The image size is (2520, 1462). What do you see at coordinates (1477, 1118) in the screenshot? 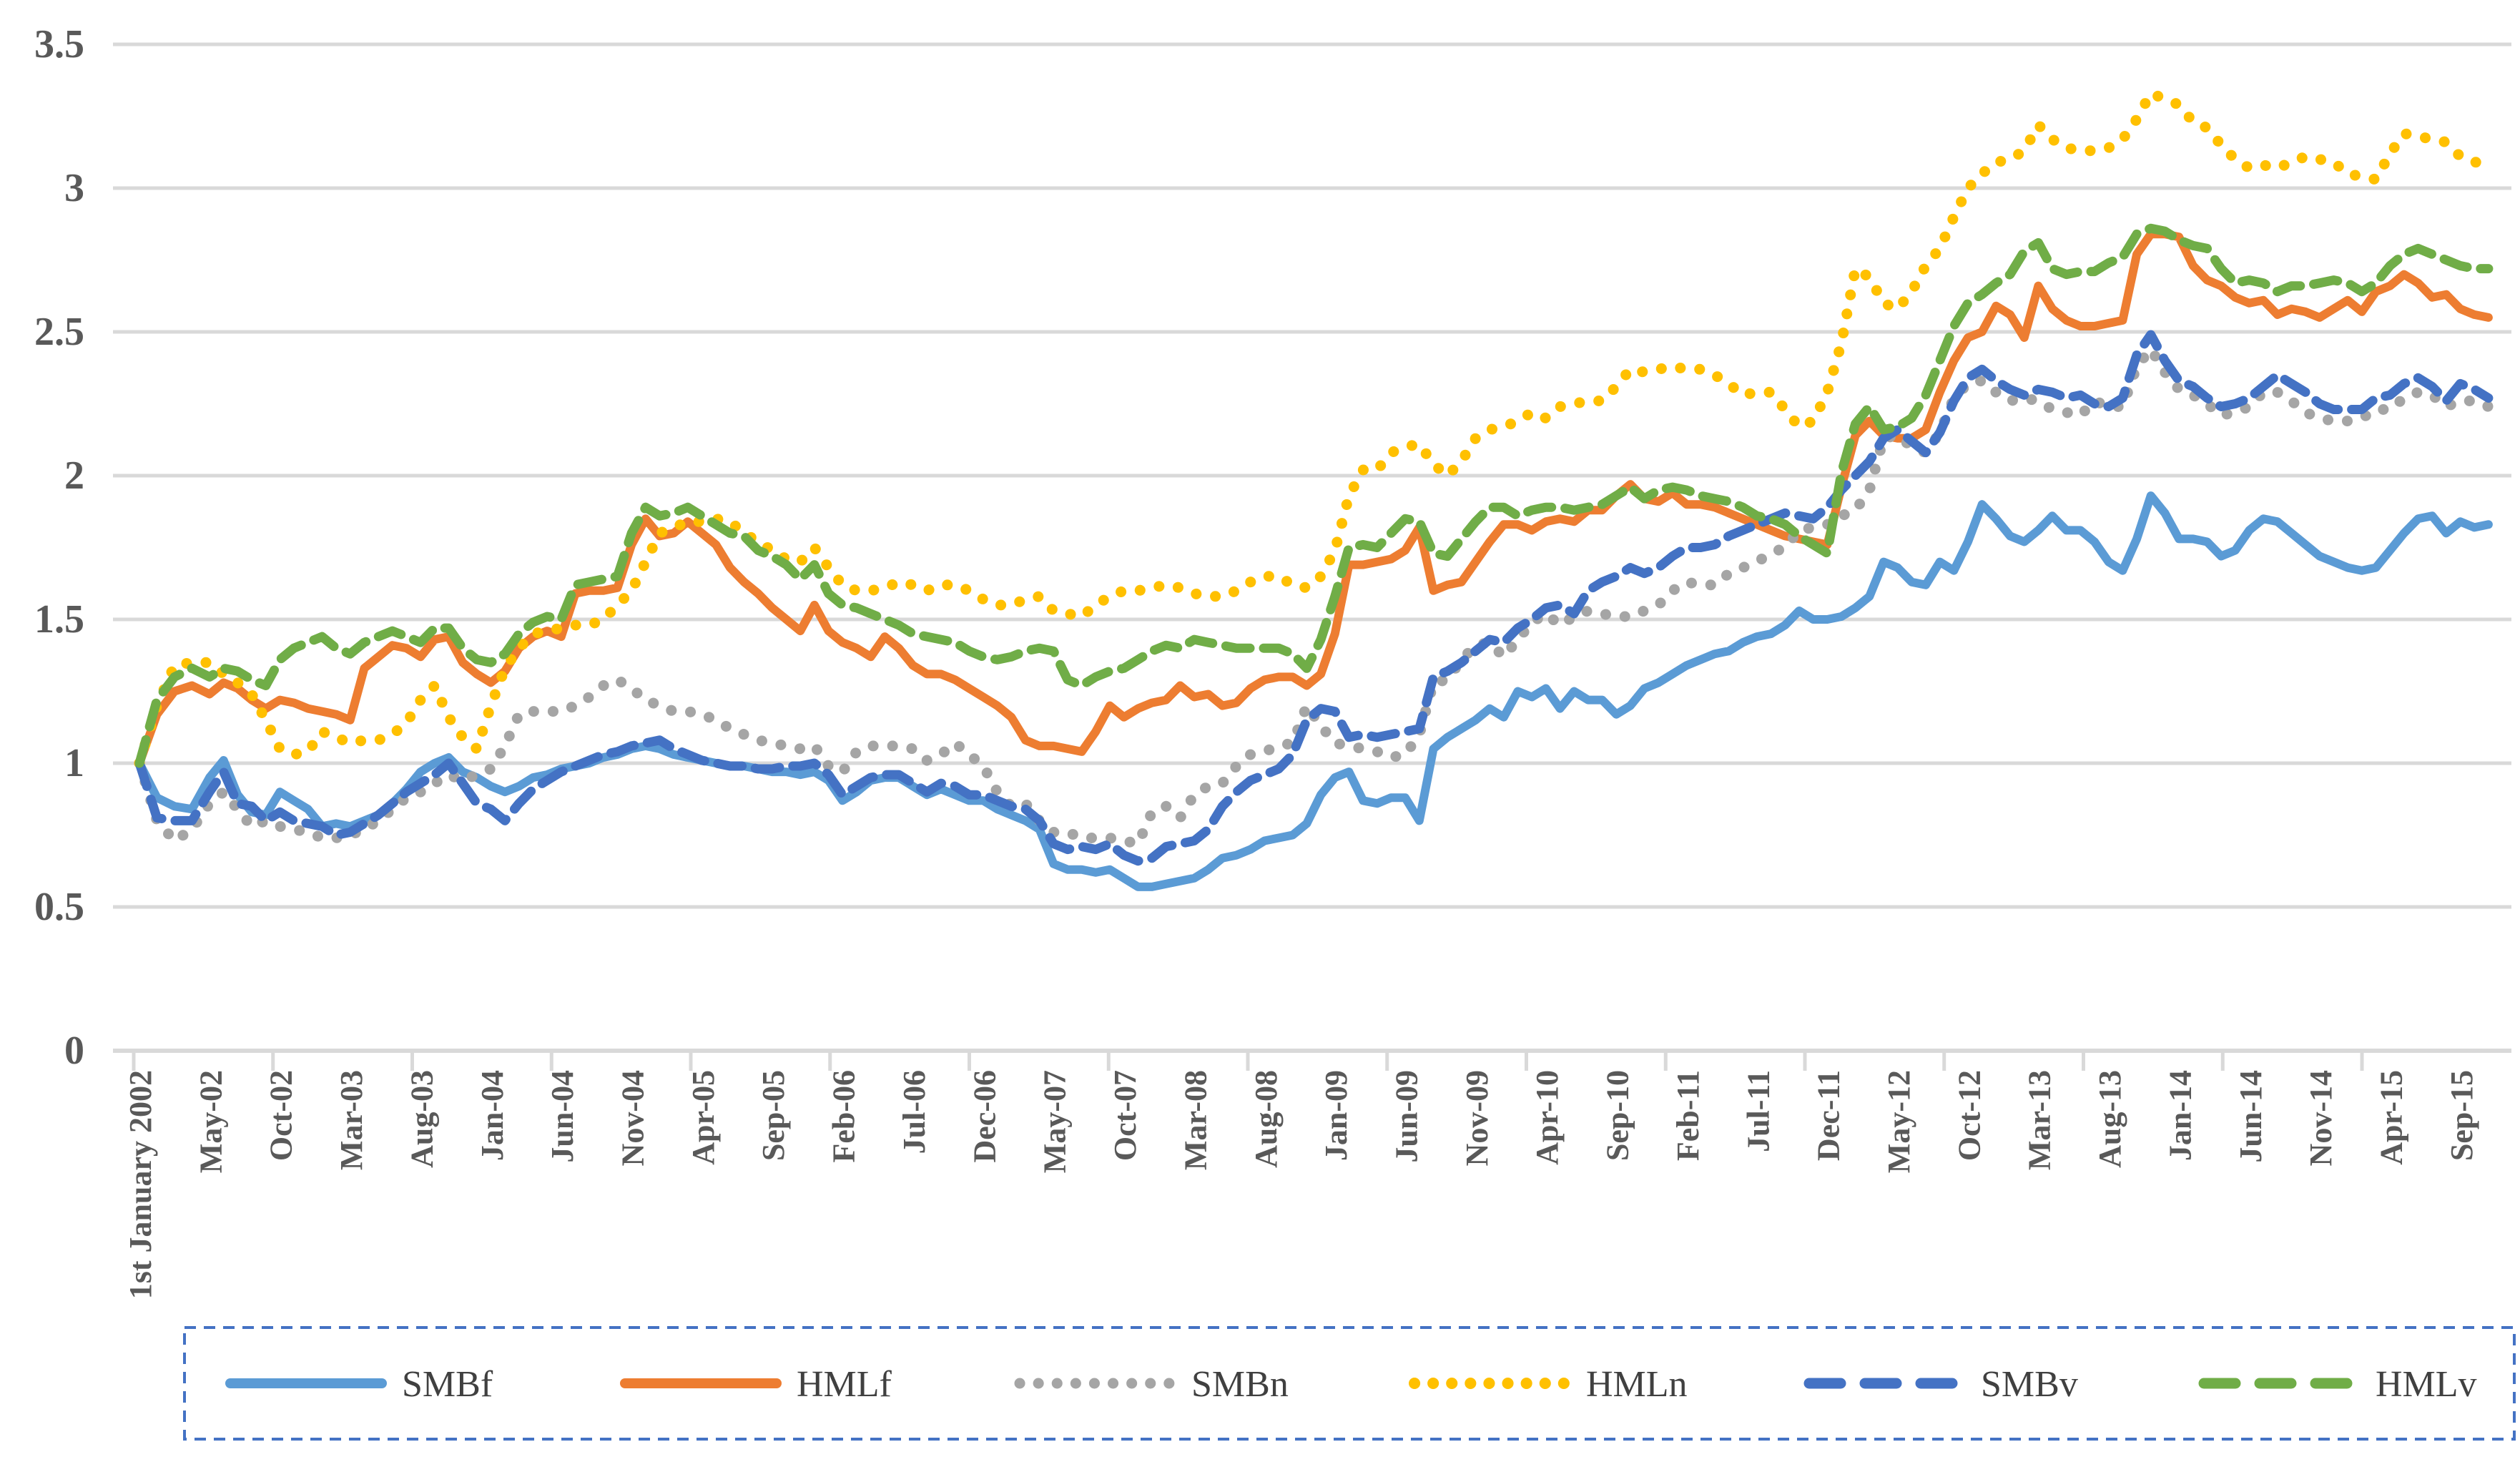
I see `x-axis-tick-label: Nov-09` at bounding box center [1477, 1118].